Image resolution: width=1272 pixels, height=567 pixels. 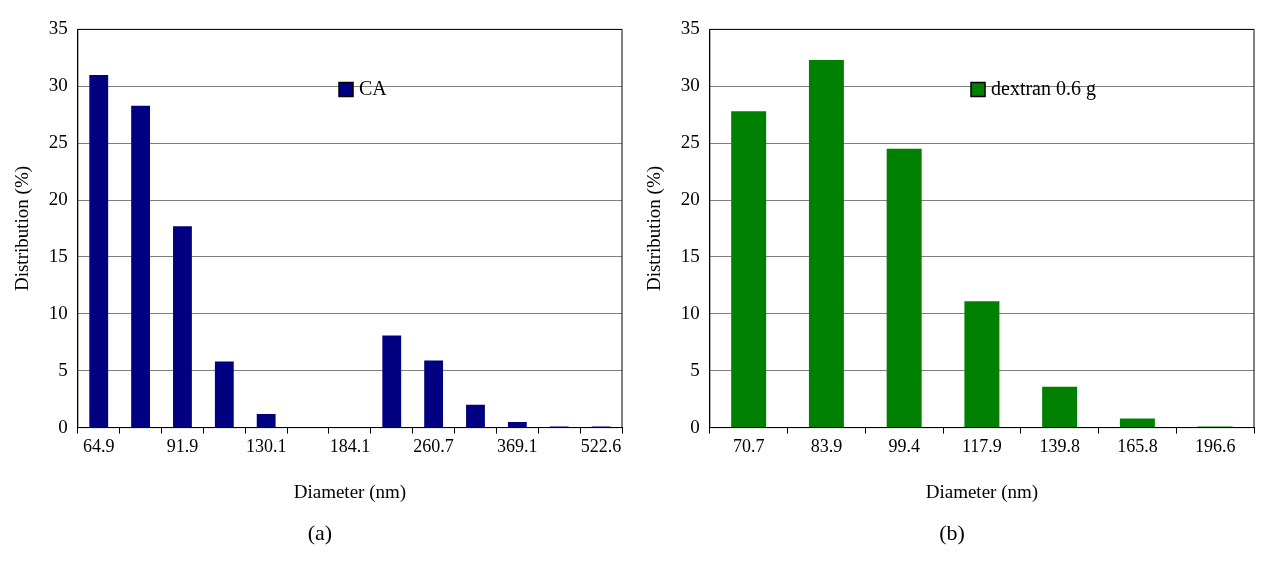 What do you see at coordinates (1137, 446) in the screenshot?
I see `x-tick-label: 165.8` at bounding box center [1137, 446].